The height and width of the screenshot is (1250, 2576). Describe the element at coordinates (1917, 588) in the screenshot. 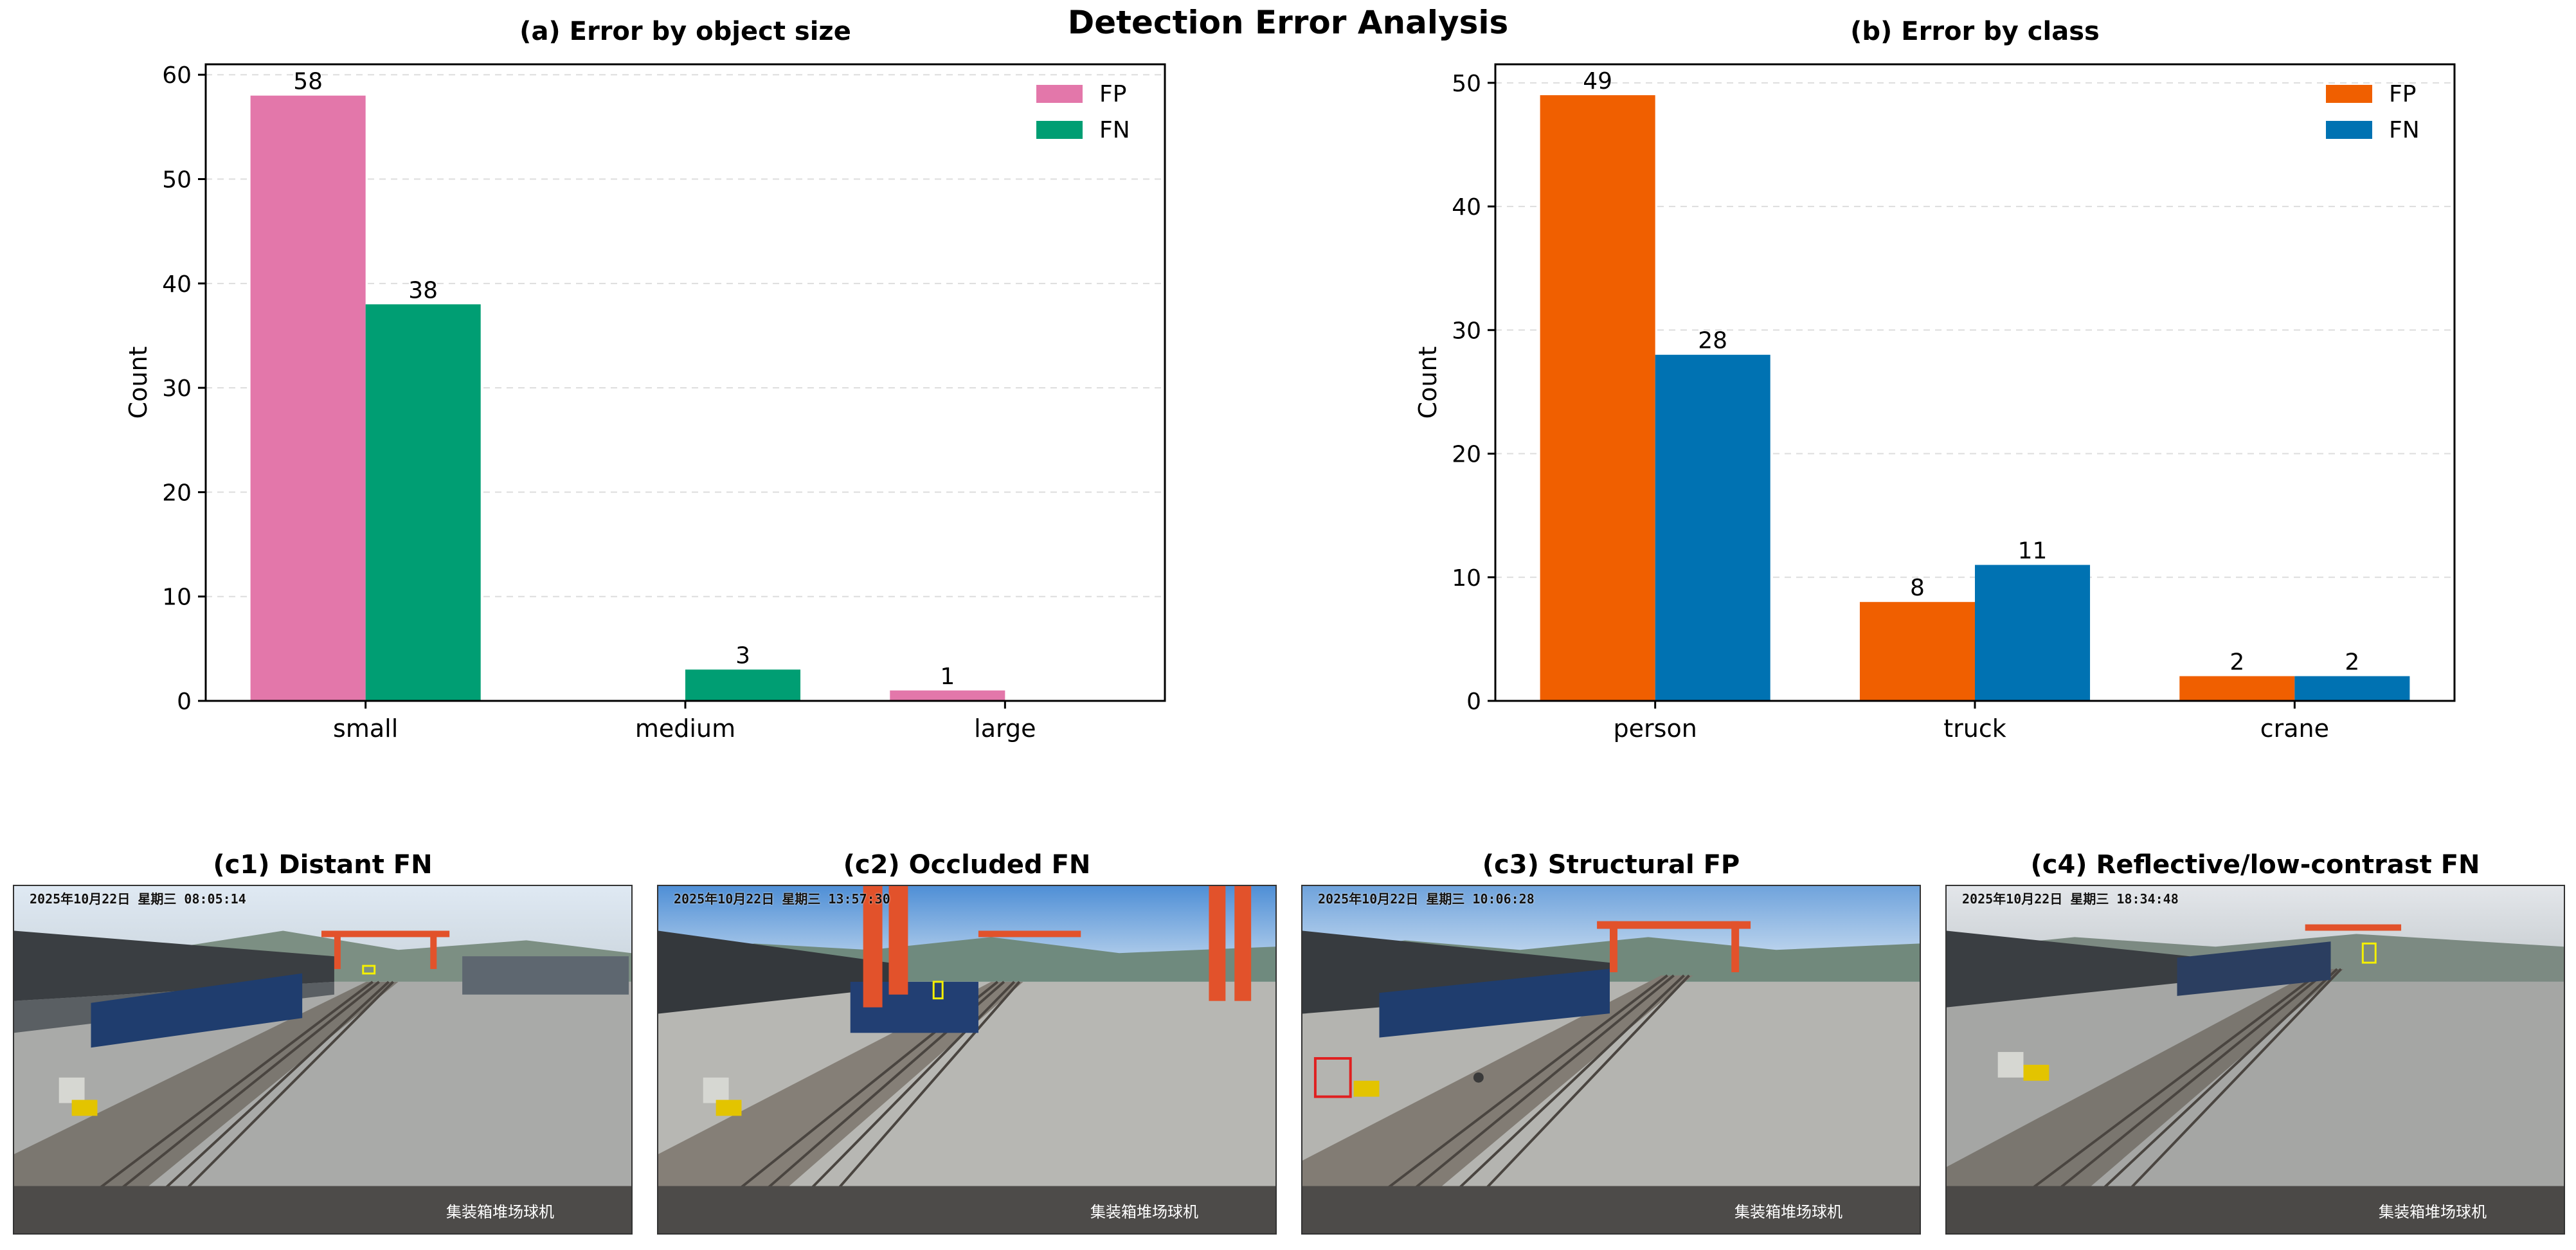

I see `bar-value-label: 8` at that location.